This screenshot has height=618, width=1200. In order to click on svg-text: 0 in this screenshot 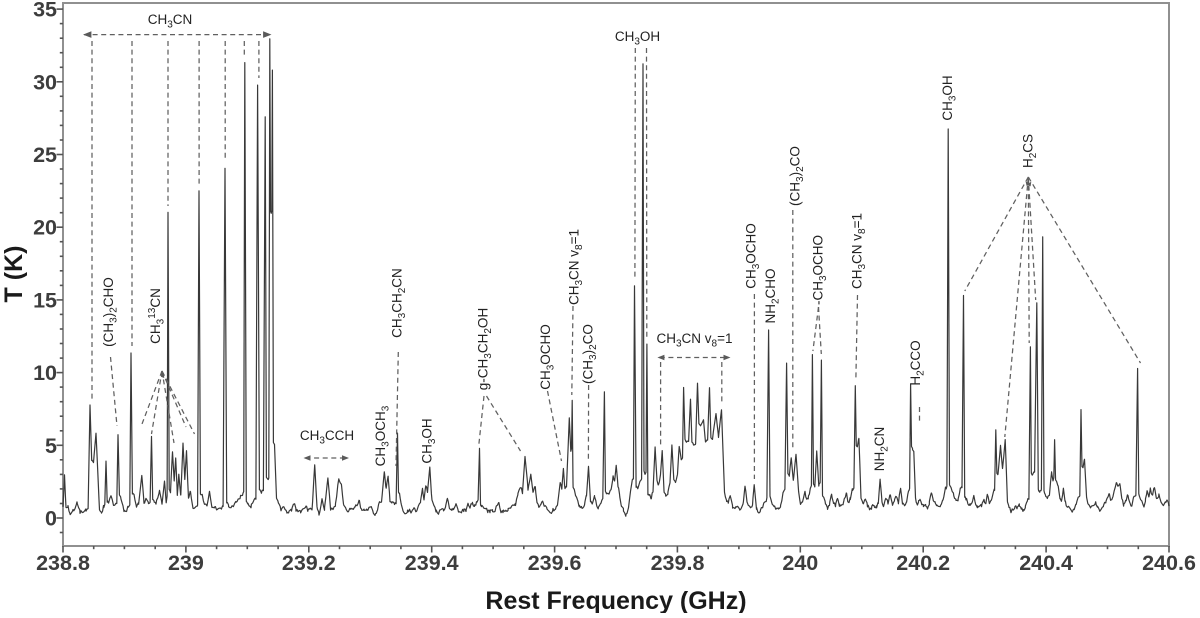, I will do `click(51, 519)`.